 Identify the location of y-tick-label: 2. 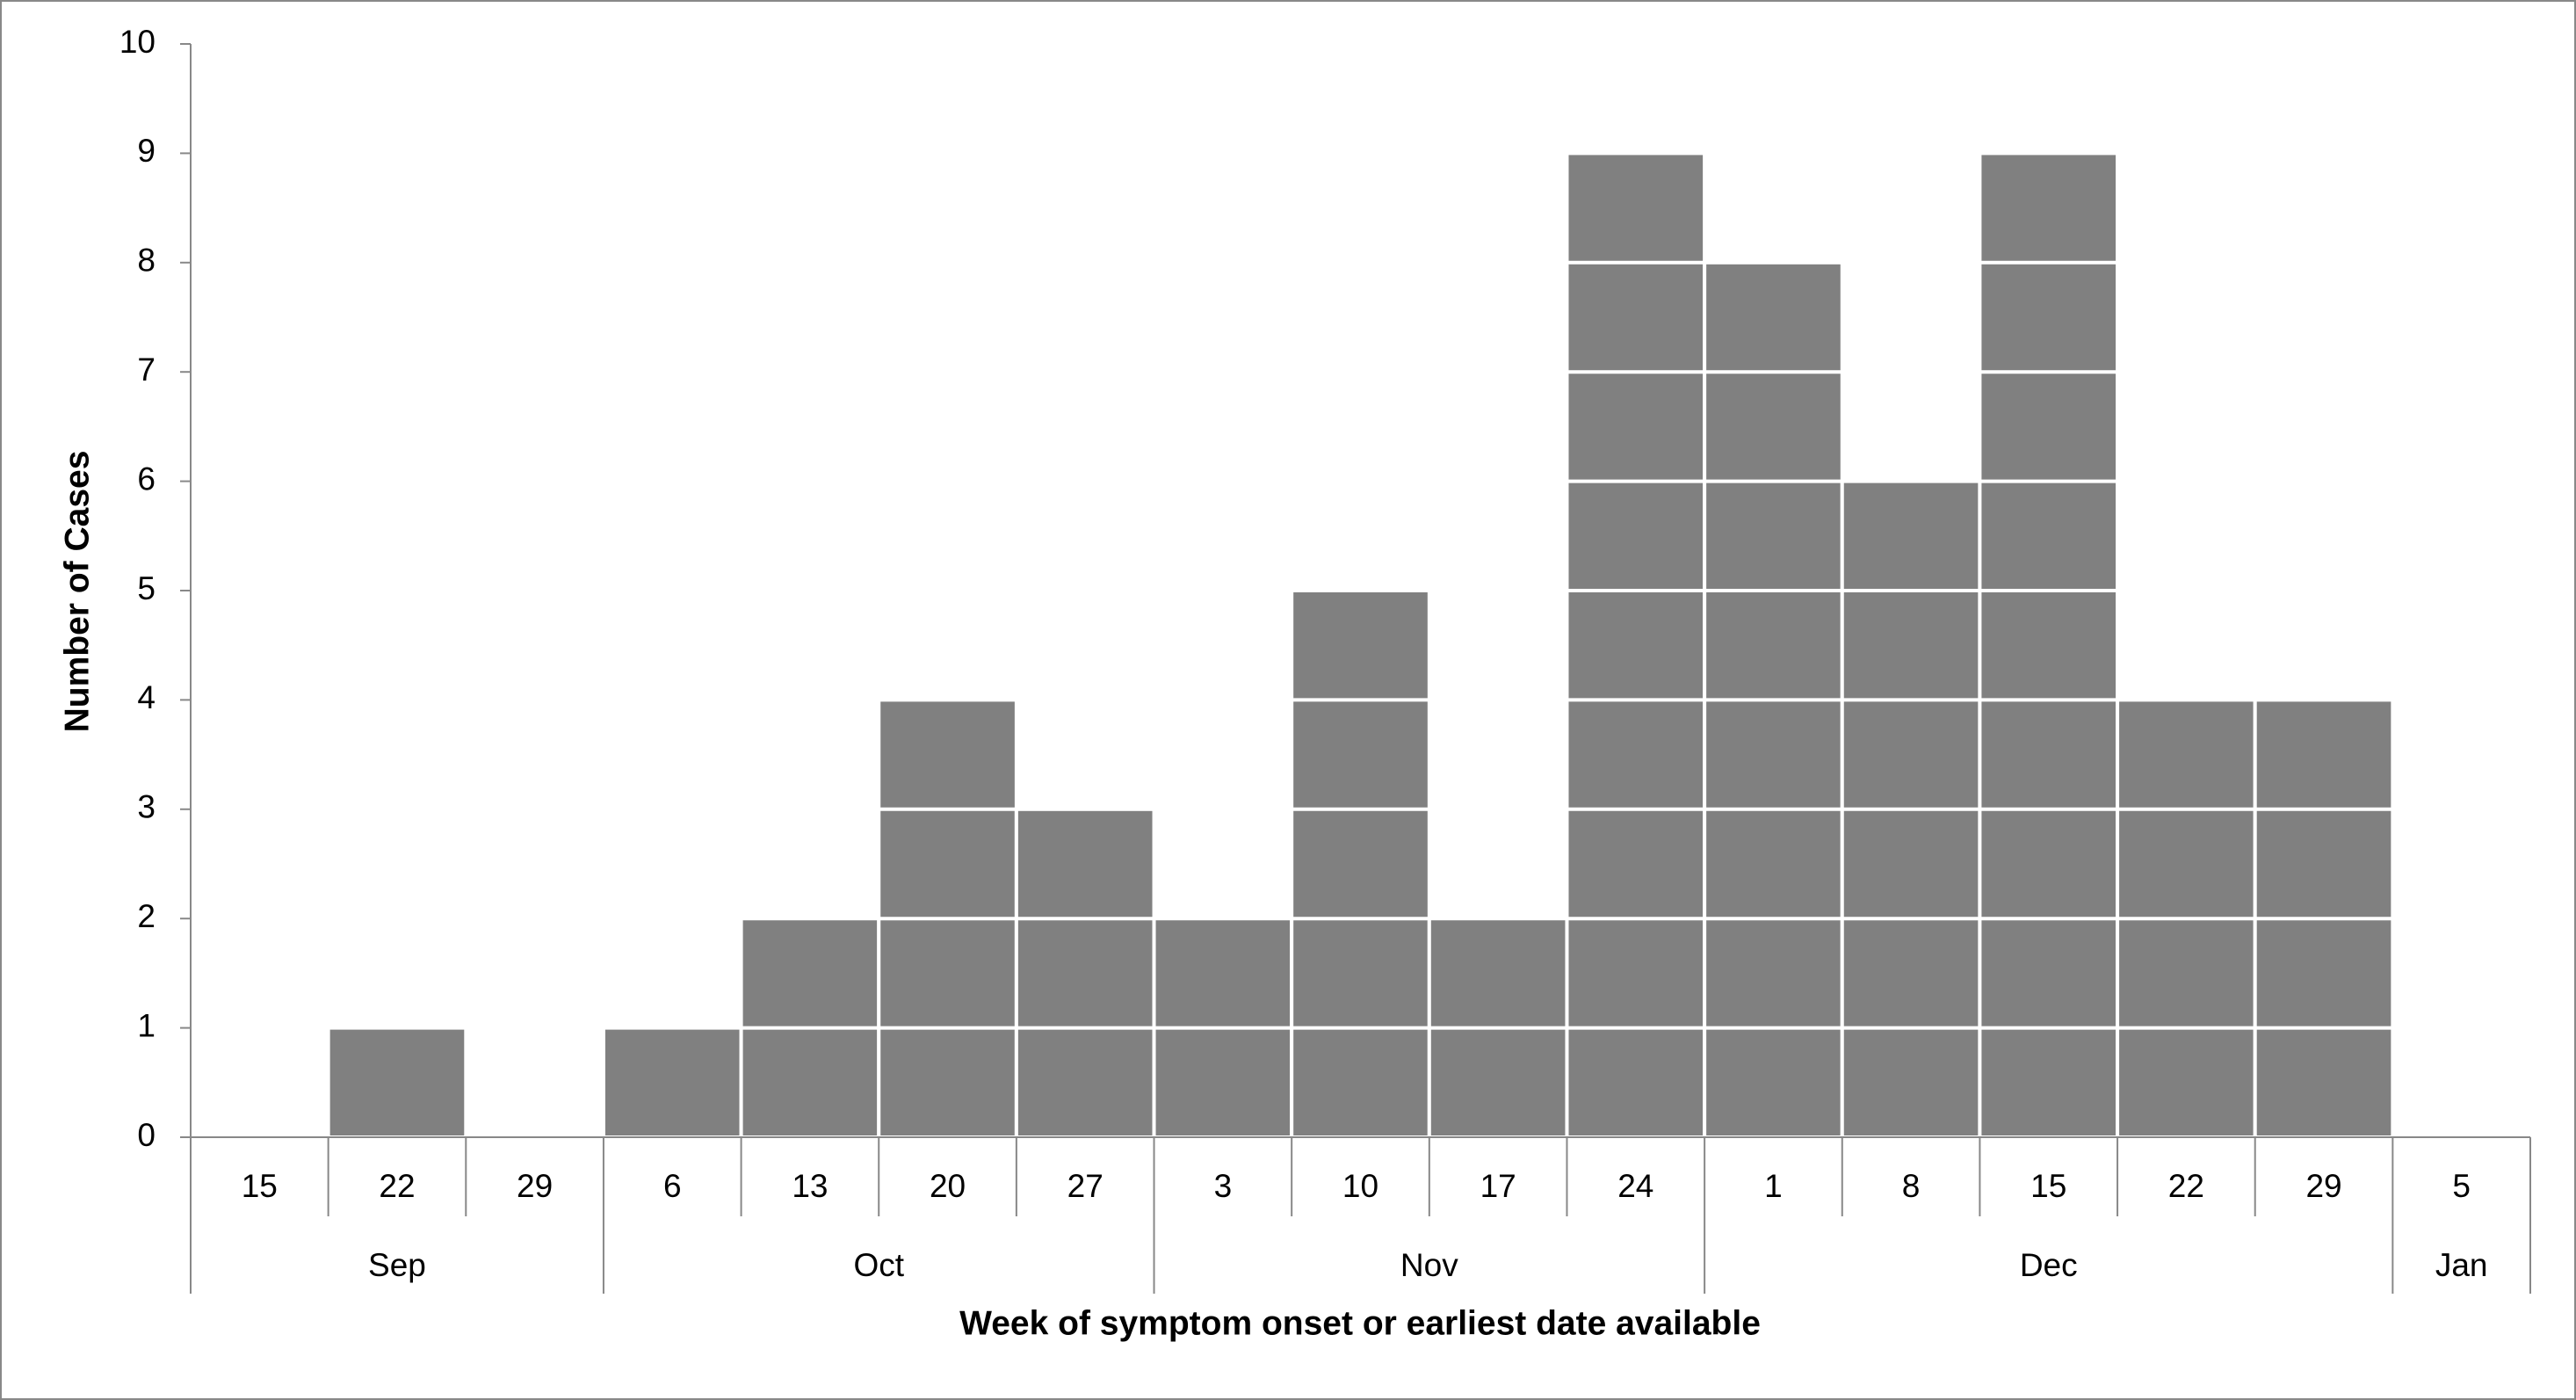
(146, 916).